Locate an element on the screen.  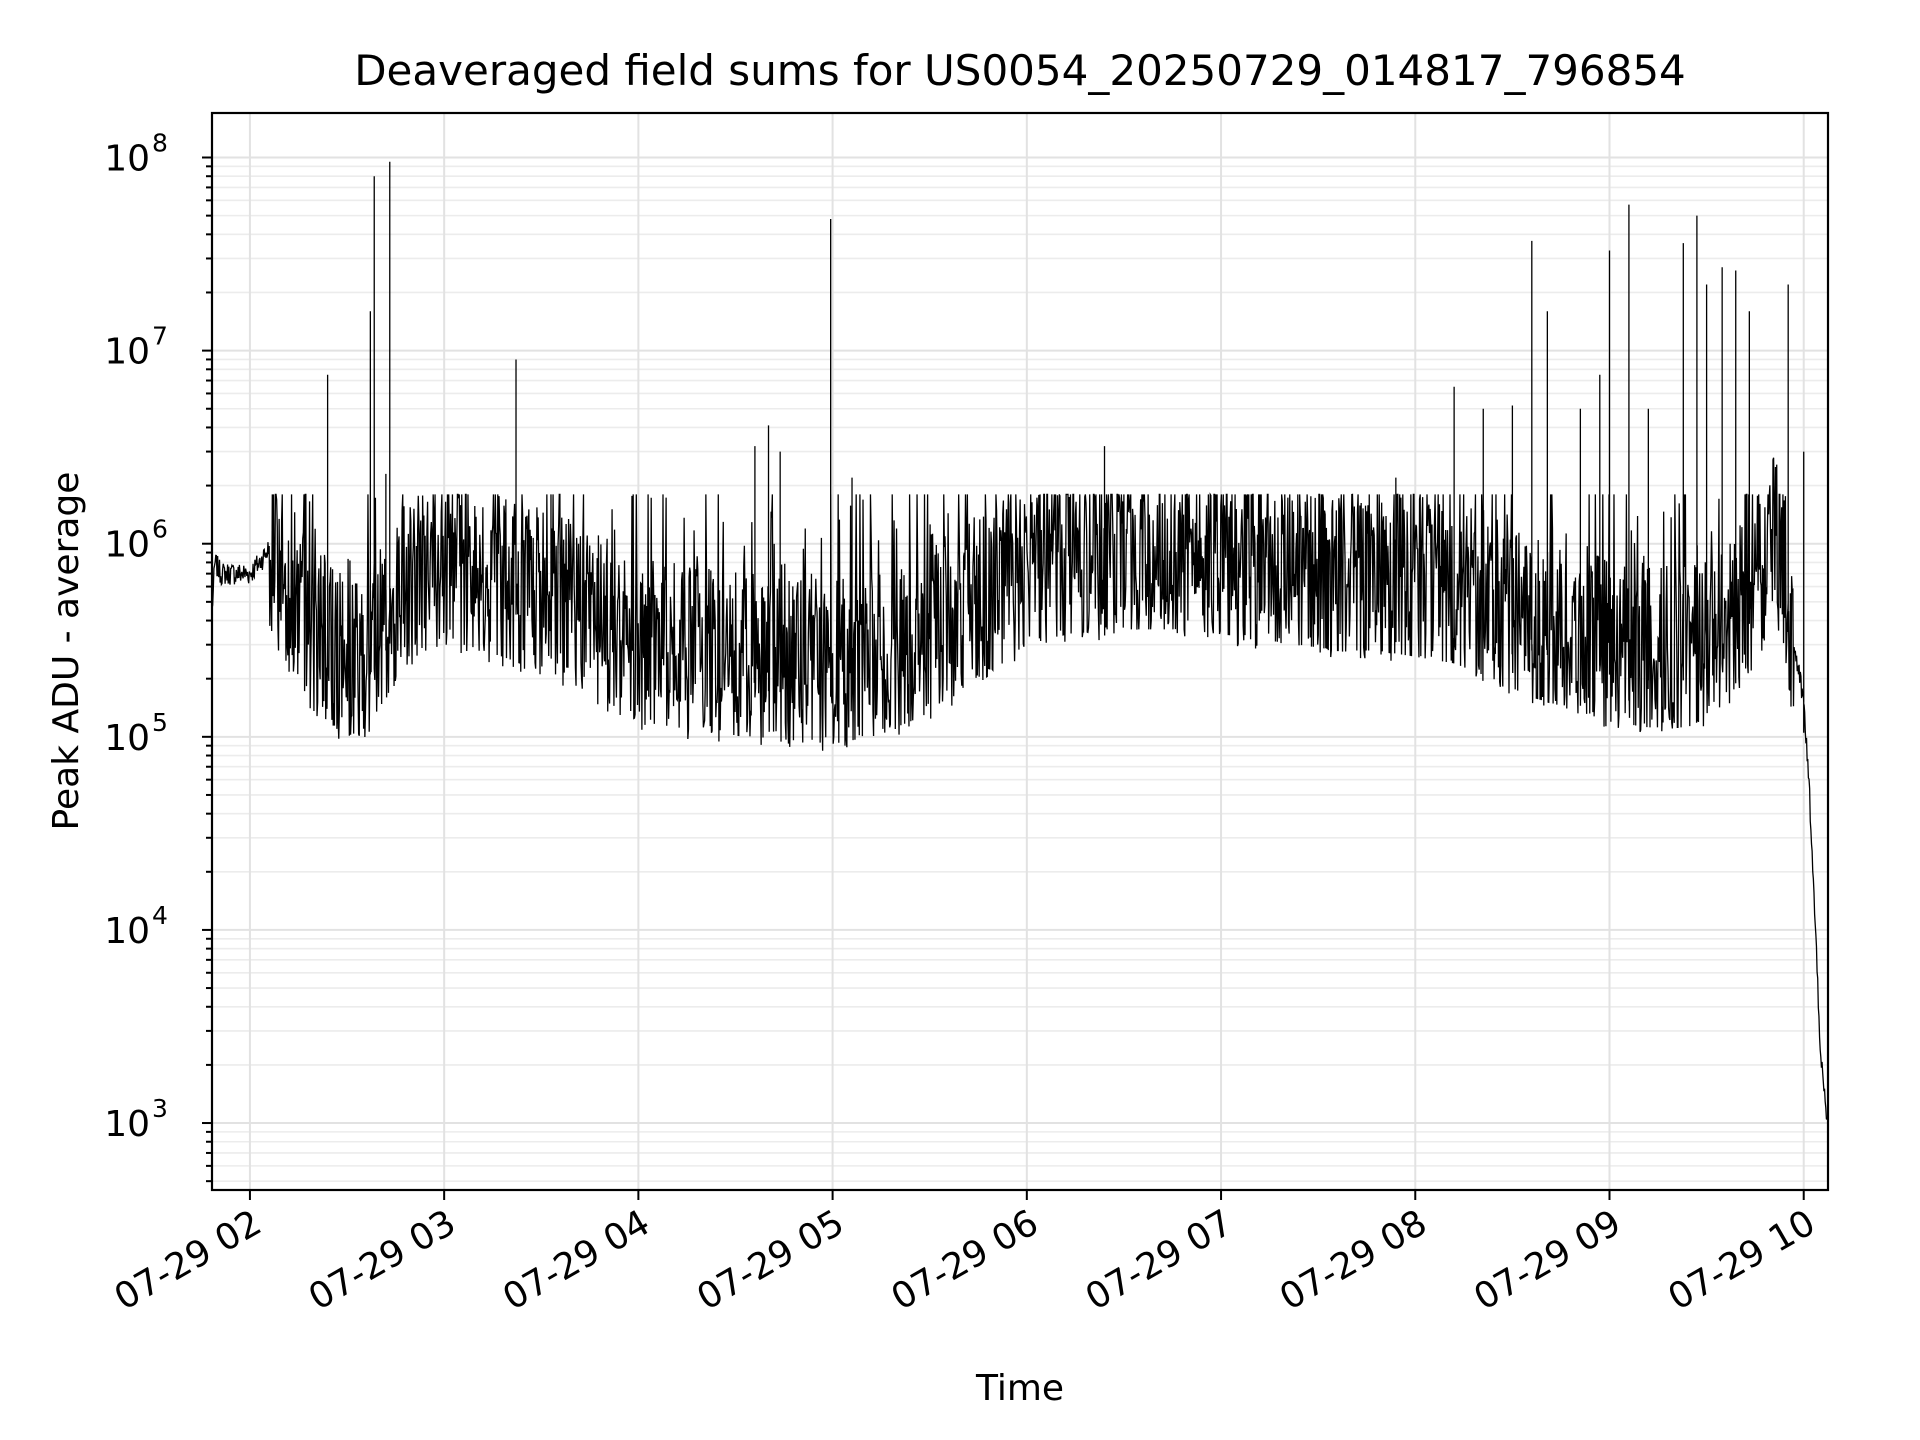
y-axis-label: Peak ADU - average is located at coordinates (66, 651).